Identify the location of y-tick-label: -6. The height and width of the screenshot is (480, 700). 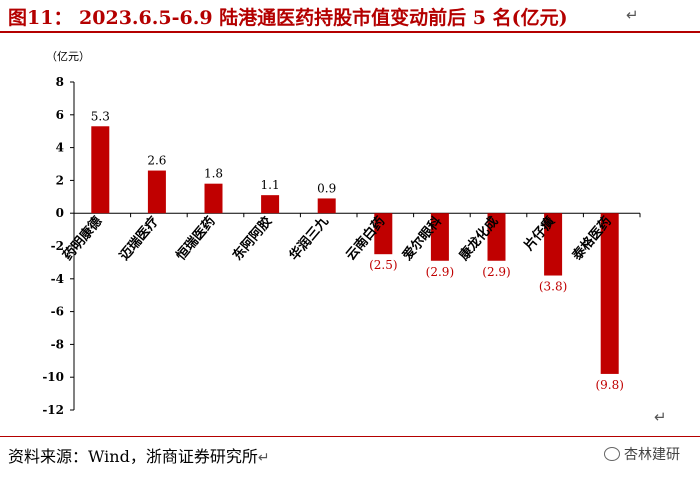
(57, 312).